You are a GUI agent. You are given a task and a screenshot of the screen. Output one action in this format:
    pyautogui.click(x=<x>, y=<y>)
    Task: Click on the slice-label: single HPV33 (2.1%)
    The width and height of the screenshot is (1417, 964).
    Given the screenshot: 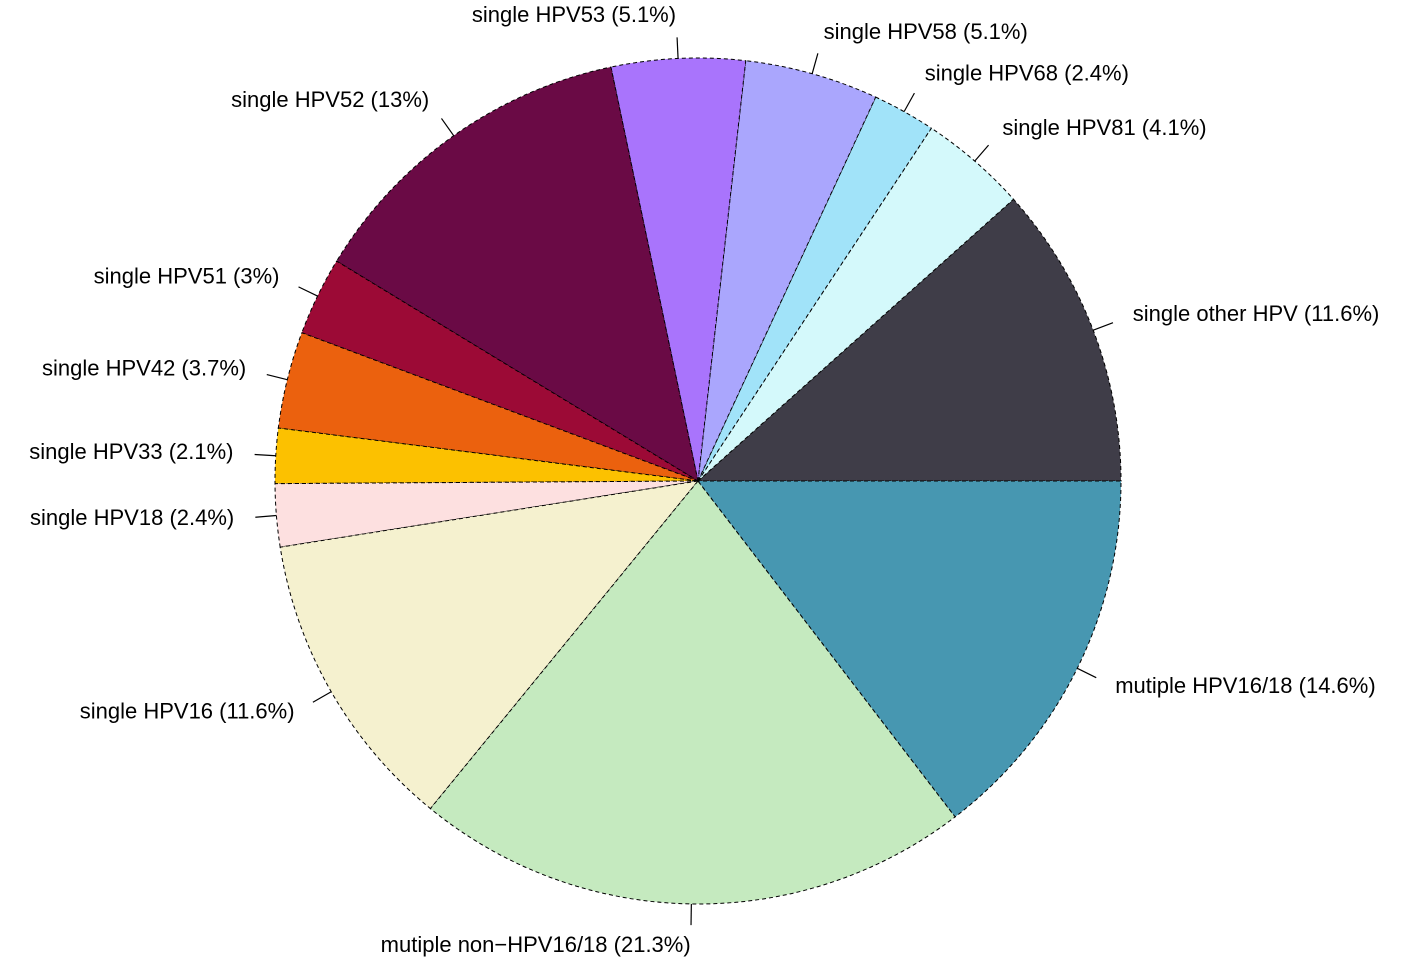 What is the action you would take?
    pyautogui.click(x=131, y=451)
    